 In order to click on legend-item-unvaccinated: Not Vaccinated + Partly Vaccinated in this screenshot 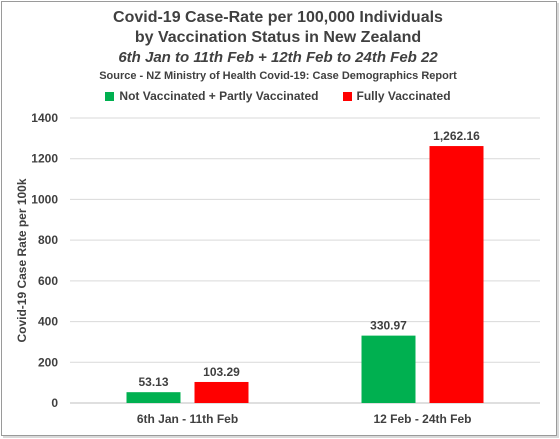, I will do `click(212, 96)`.